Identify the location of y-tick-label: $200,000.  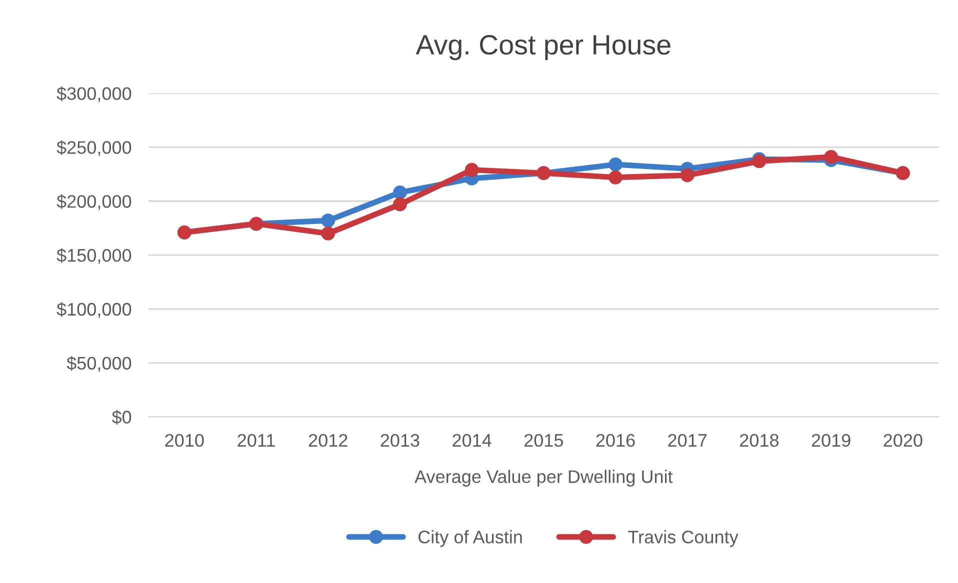
(94, 202).